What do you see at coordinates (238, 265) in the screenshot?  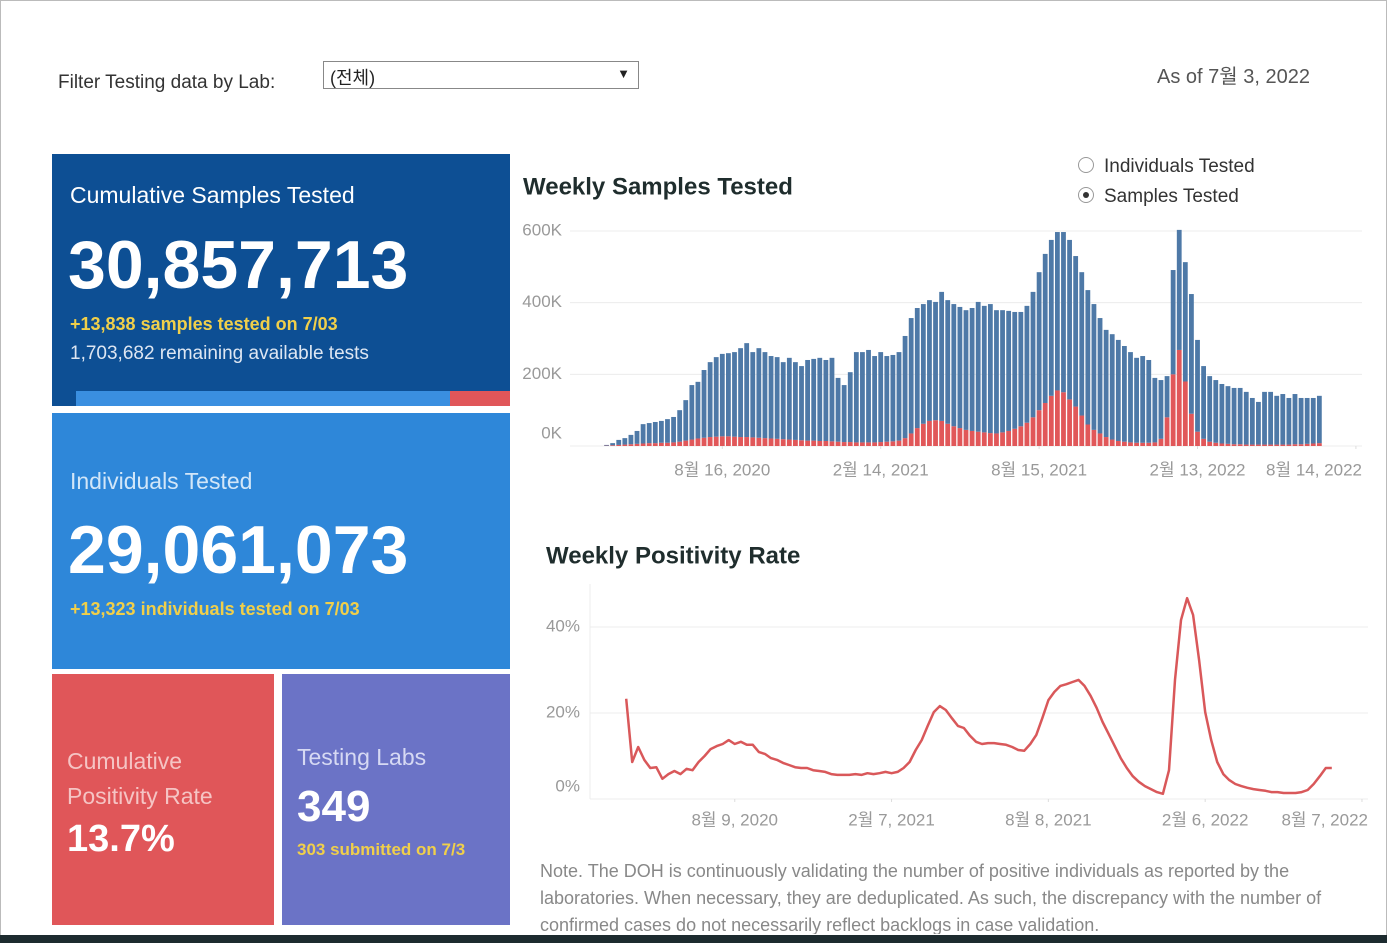 I see `card-value: 30,857,713` at bounding box center [238, 265].